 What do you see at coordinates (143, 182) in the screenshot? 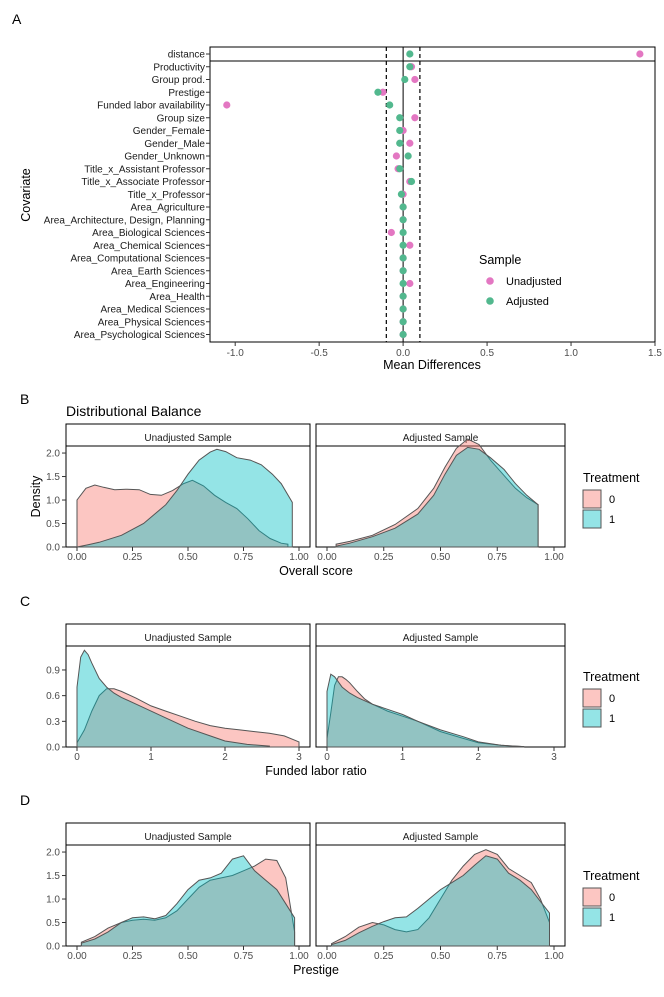
I see `covariate-label: Title_x_Associate Professor` at bounding box center [143, 182].